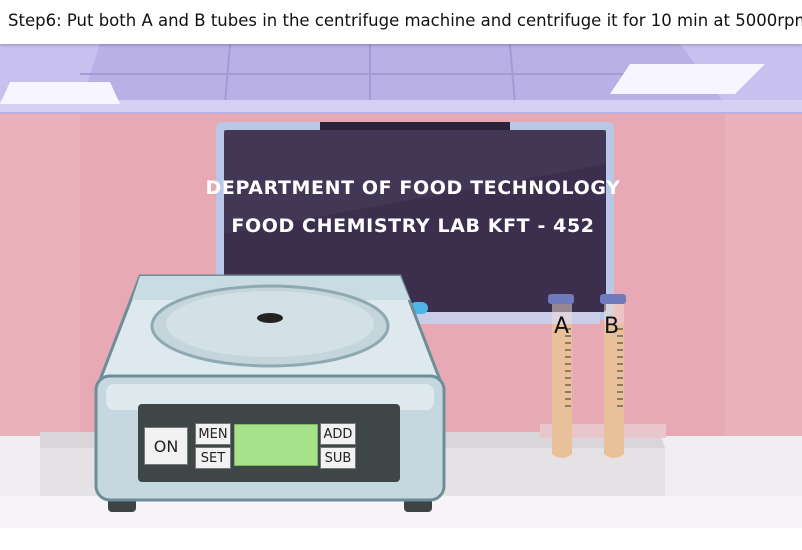 Image resolution: width=802 pixels, height=550 pixels. Describe the element at coordinates (166, 446) in the screenshot. I see `on-button: ON` at that location.